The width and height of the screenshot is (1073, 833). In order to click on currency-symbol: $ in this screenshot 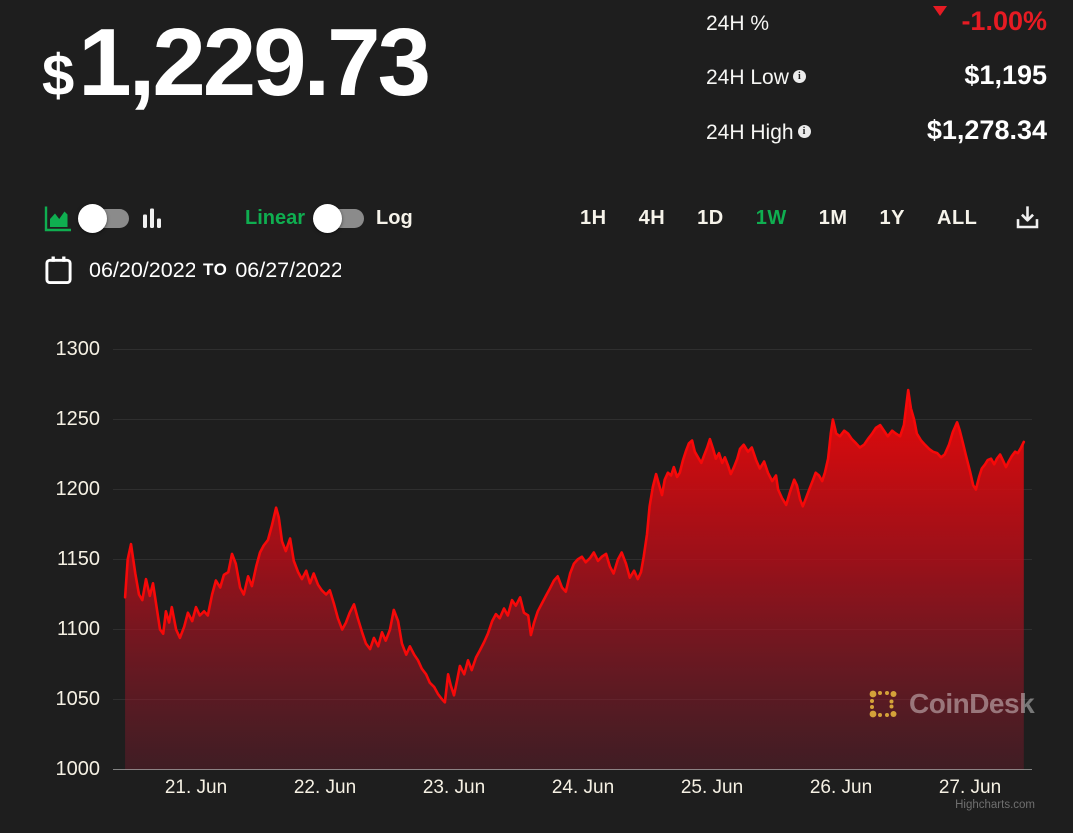, I will do `click(58, 75)`.